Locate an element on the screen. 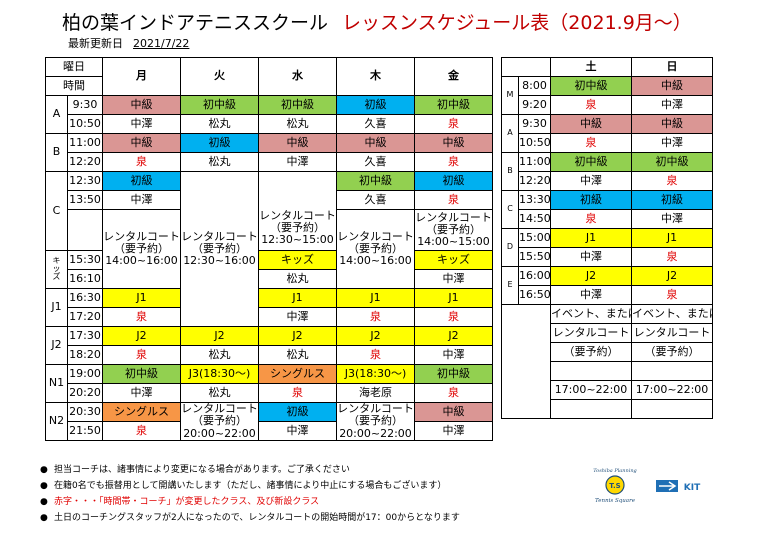 The image size is (775, 550). day-wed: 水 is located at coordinates (297, 76).